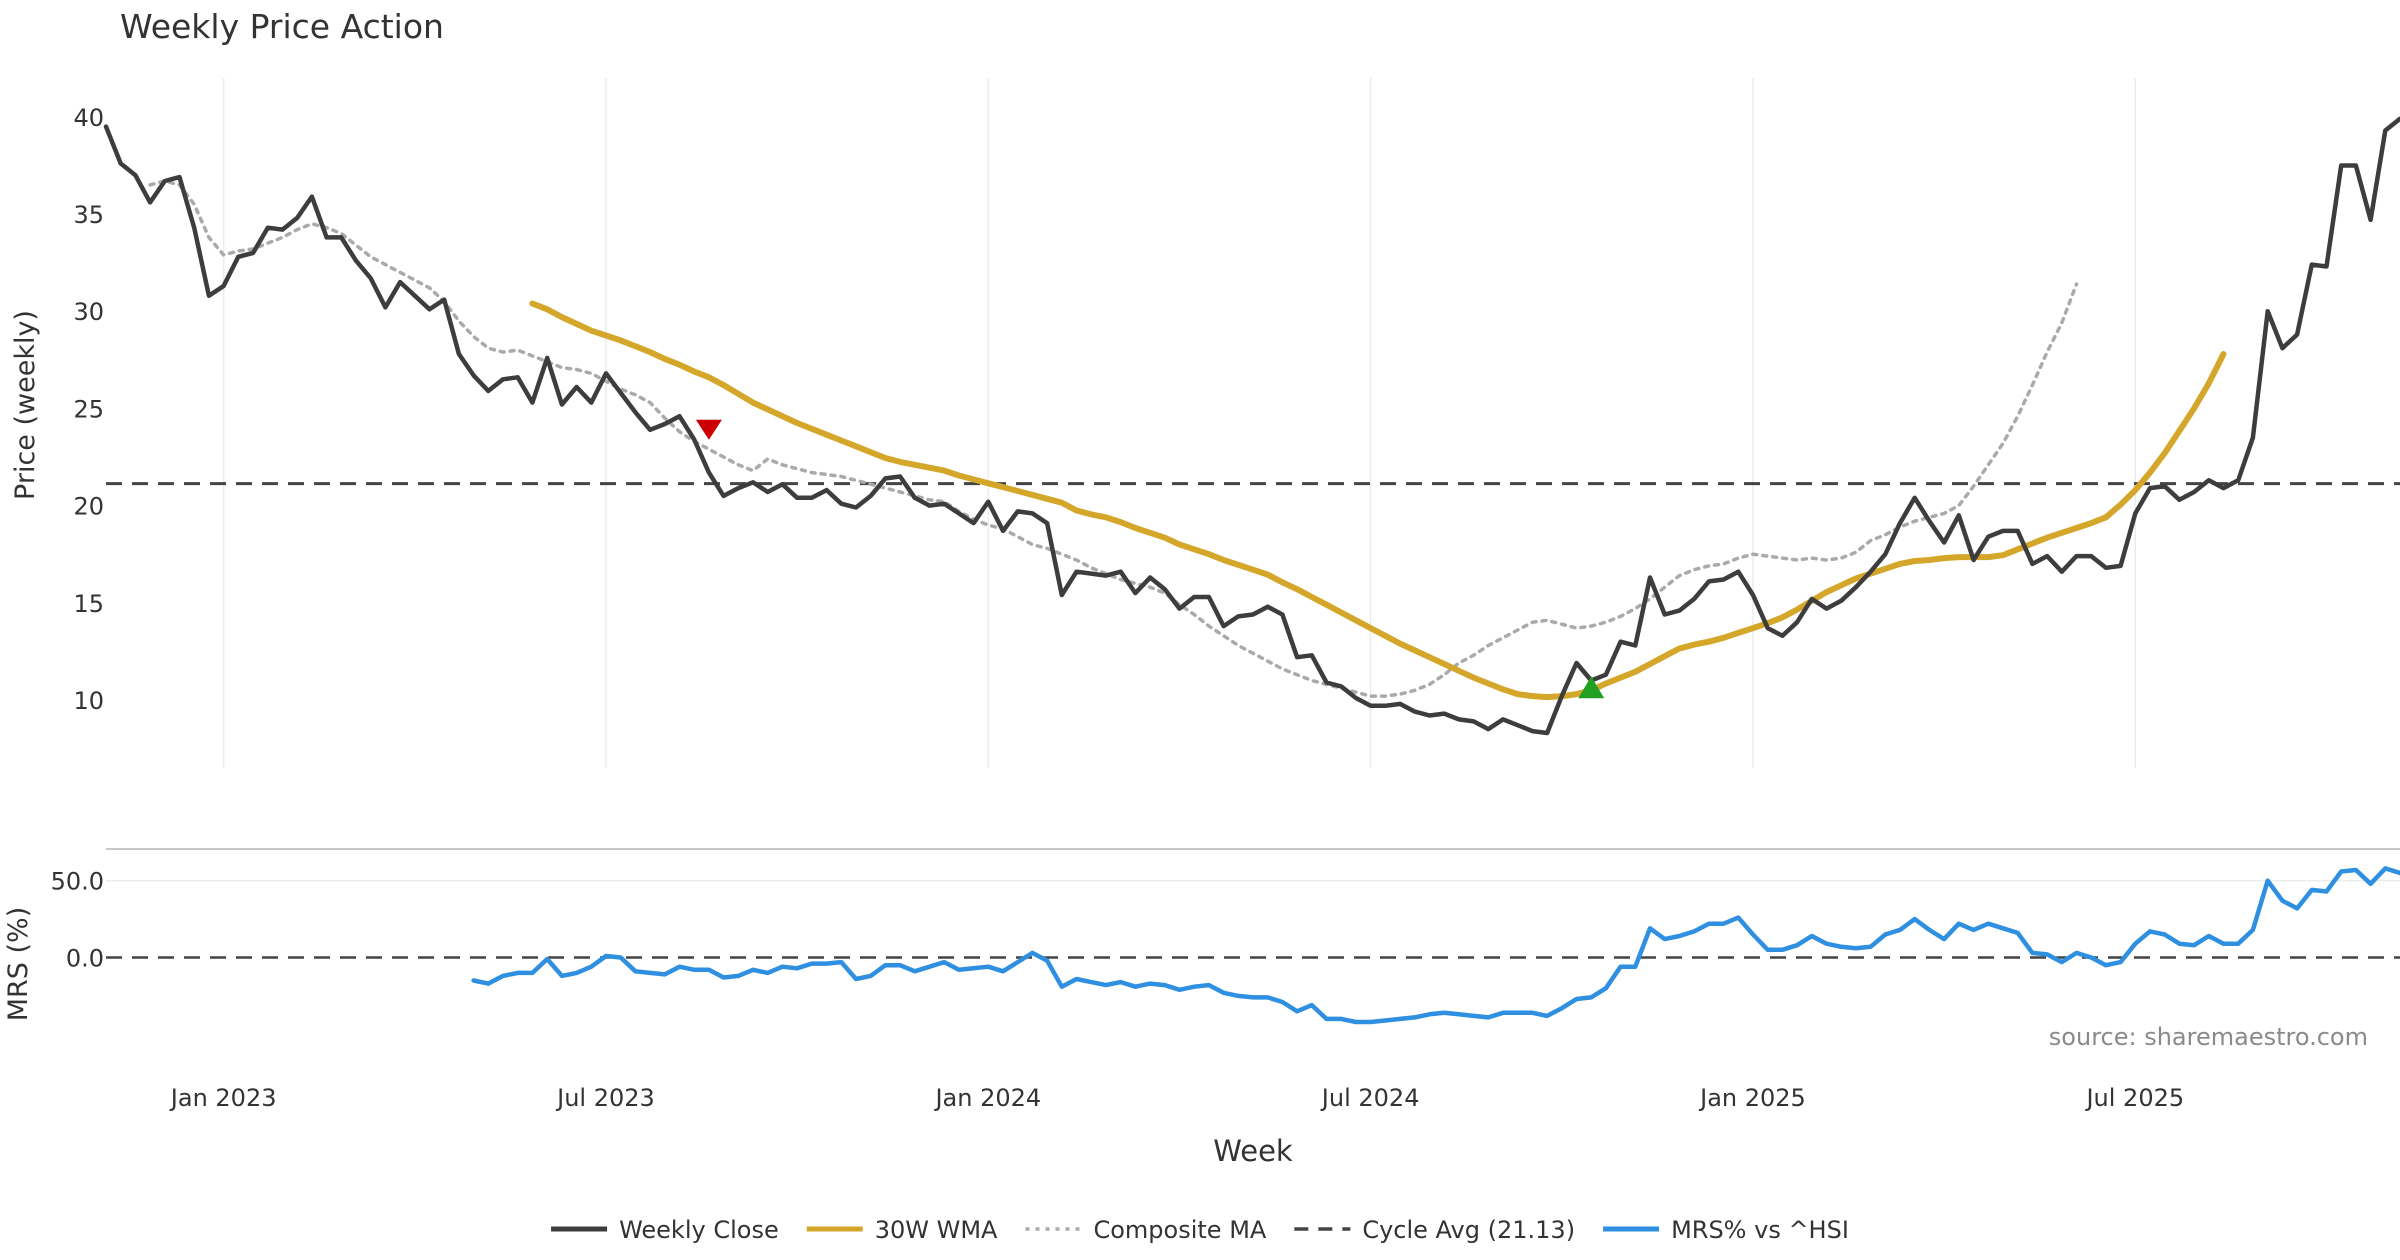 The height and width of the screenshot is (1260, 2400). What do you see at coordinates (987, 1098) in the screenshot?
I see `x-tick-2: Jan 2024` at bounding box center [987, 1098].